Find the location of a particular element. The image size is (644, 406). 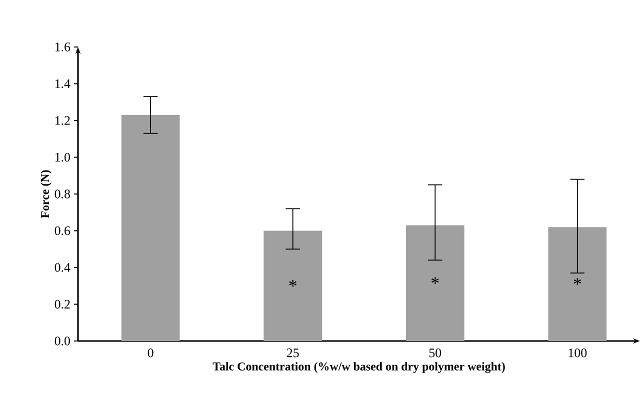

y-tick-label: 0.4 is located at coordinates (62, 267).